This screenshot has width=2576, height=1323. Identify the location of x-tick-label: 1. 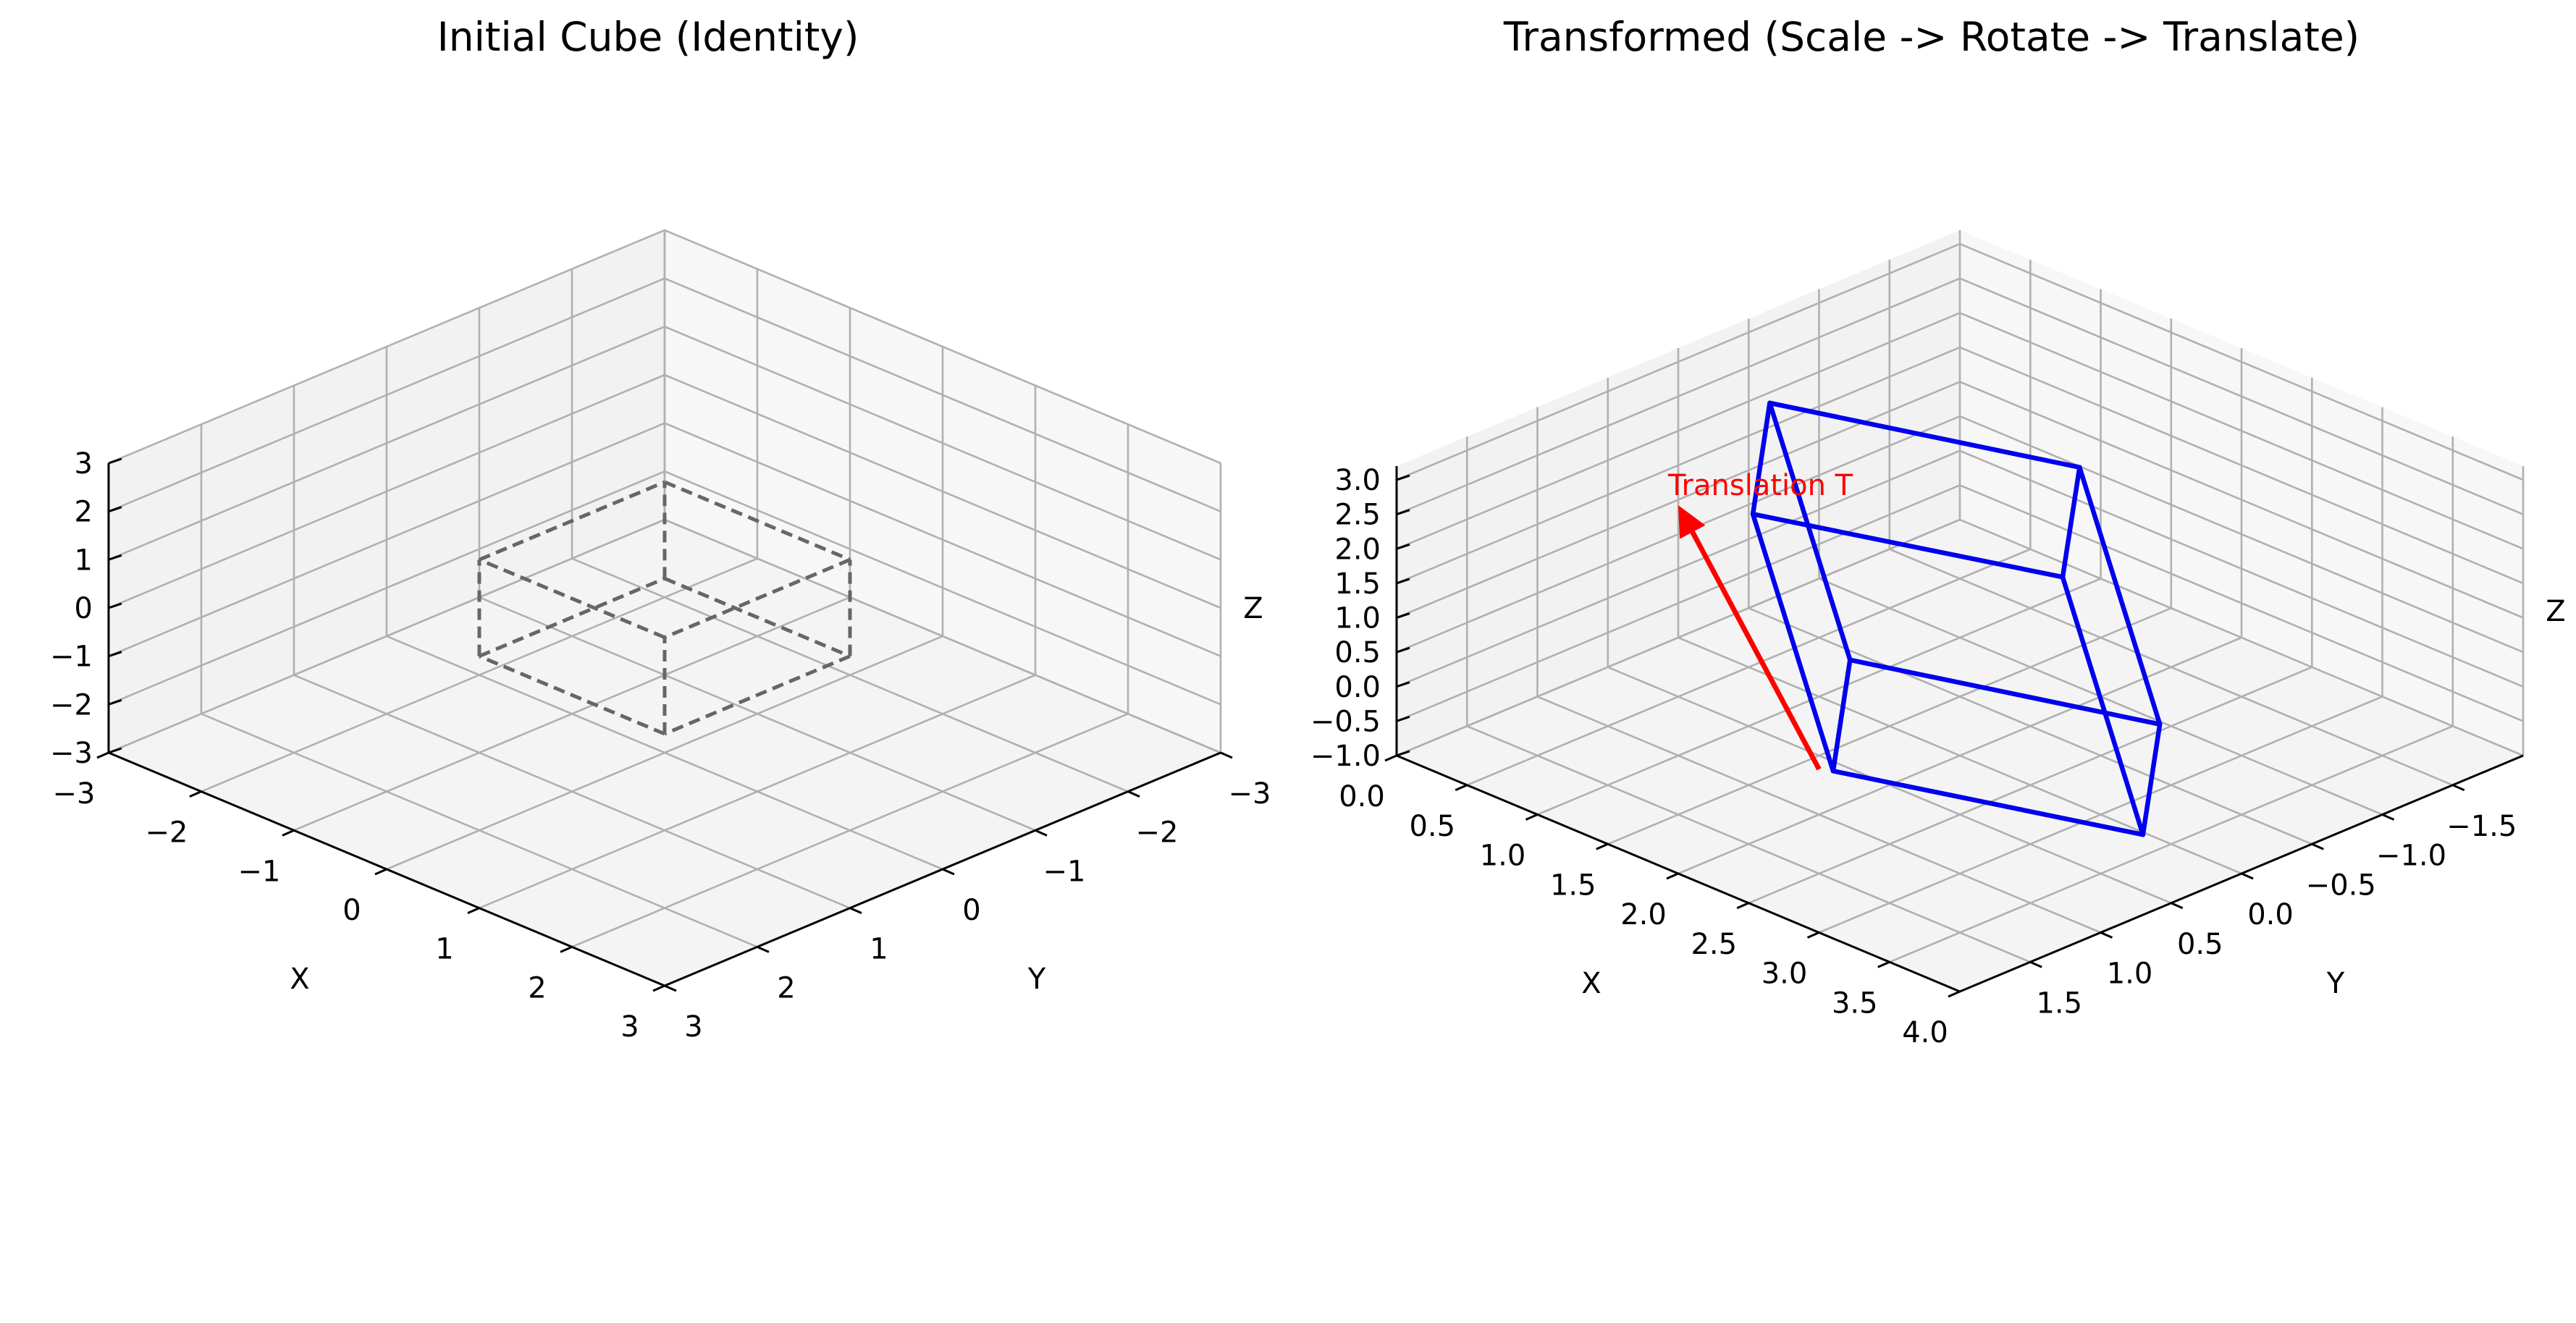
(444, 949).